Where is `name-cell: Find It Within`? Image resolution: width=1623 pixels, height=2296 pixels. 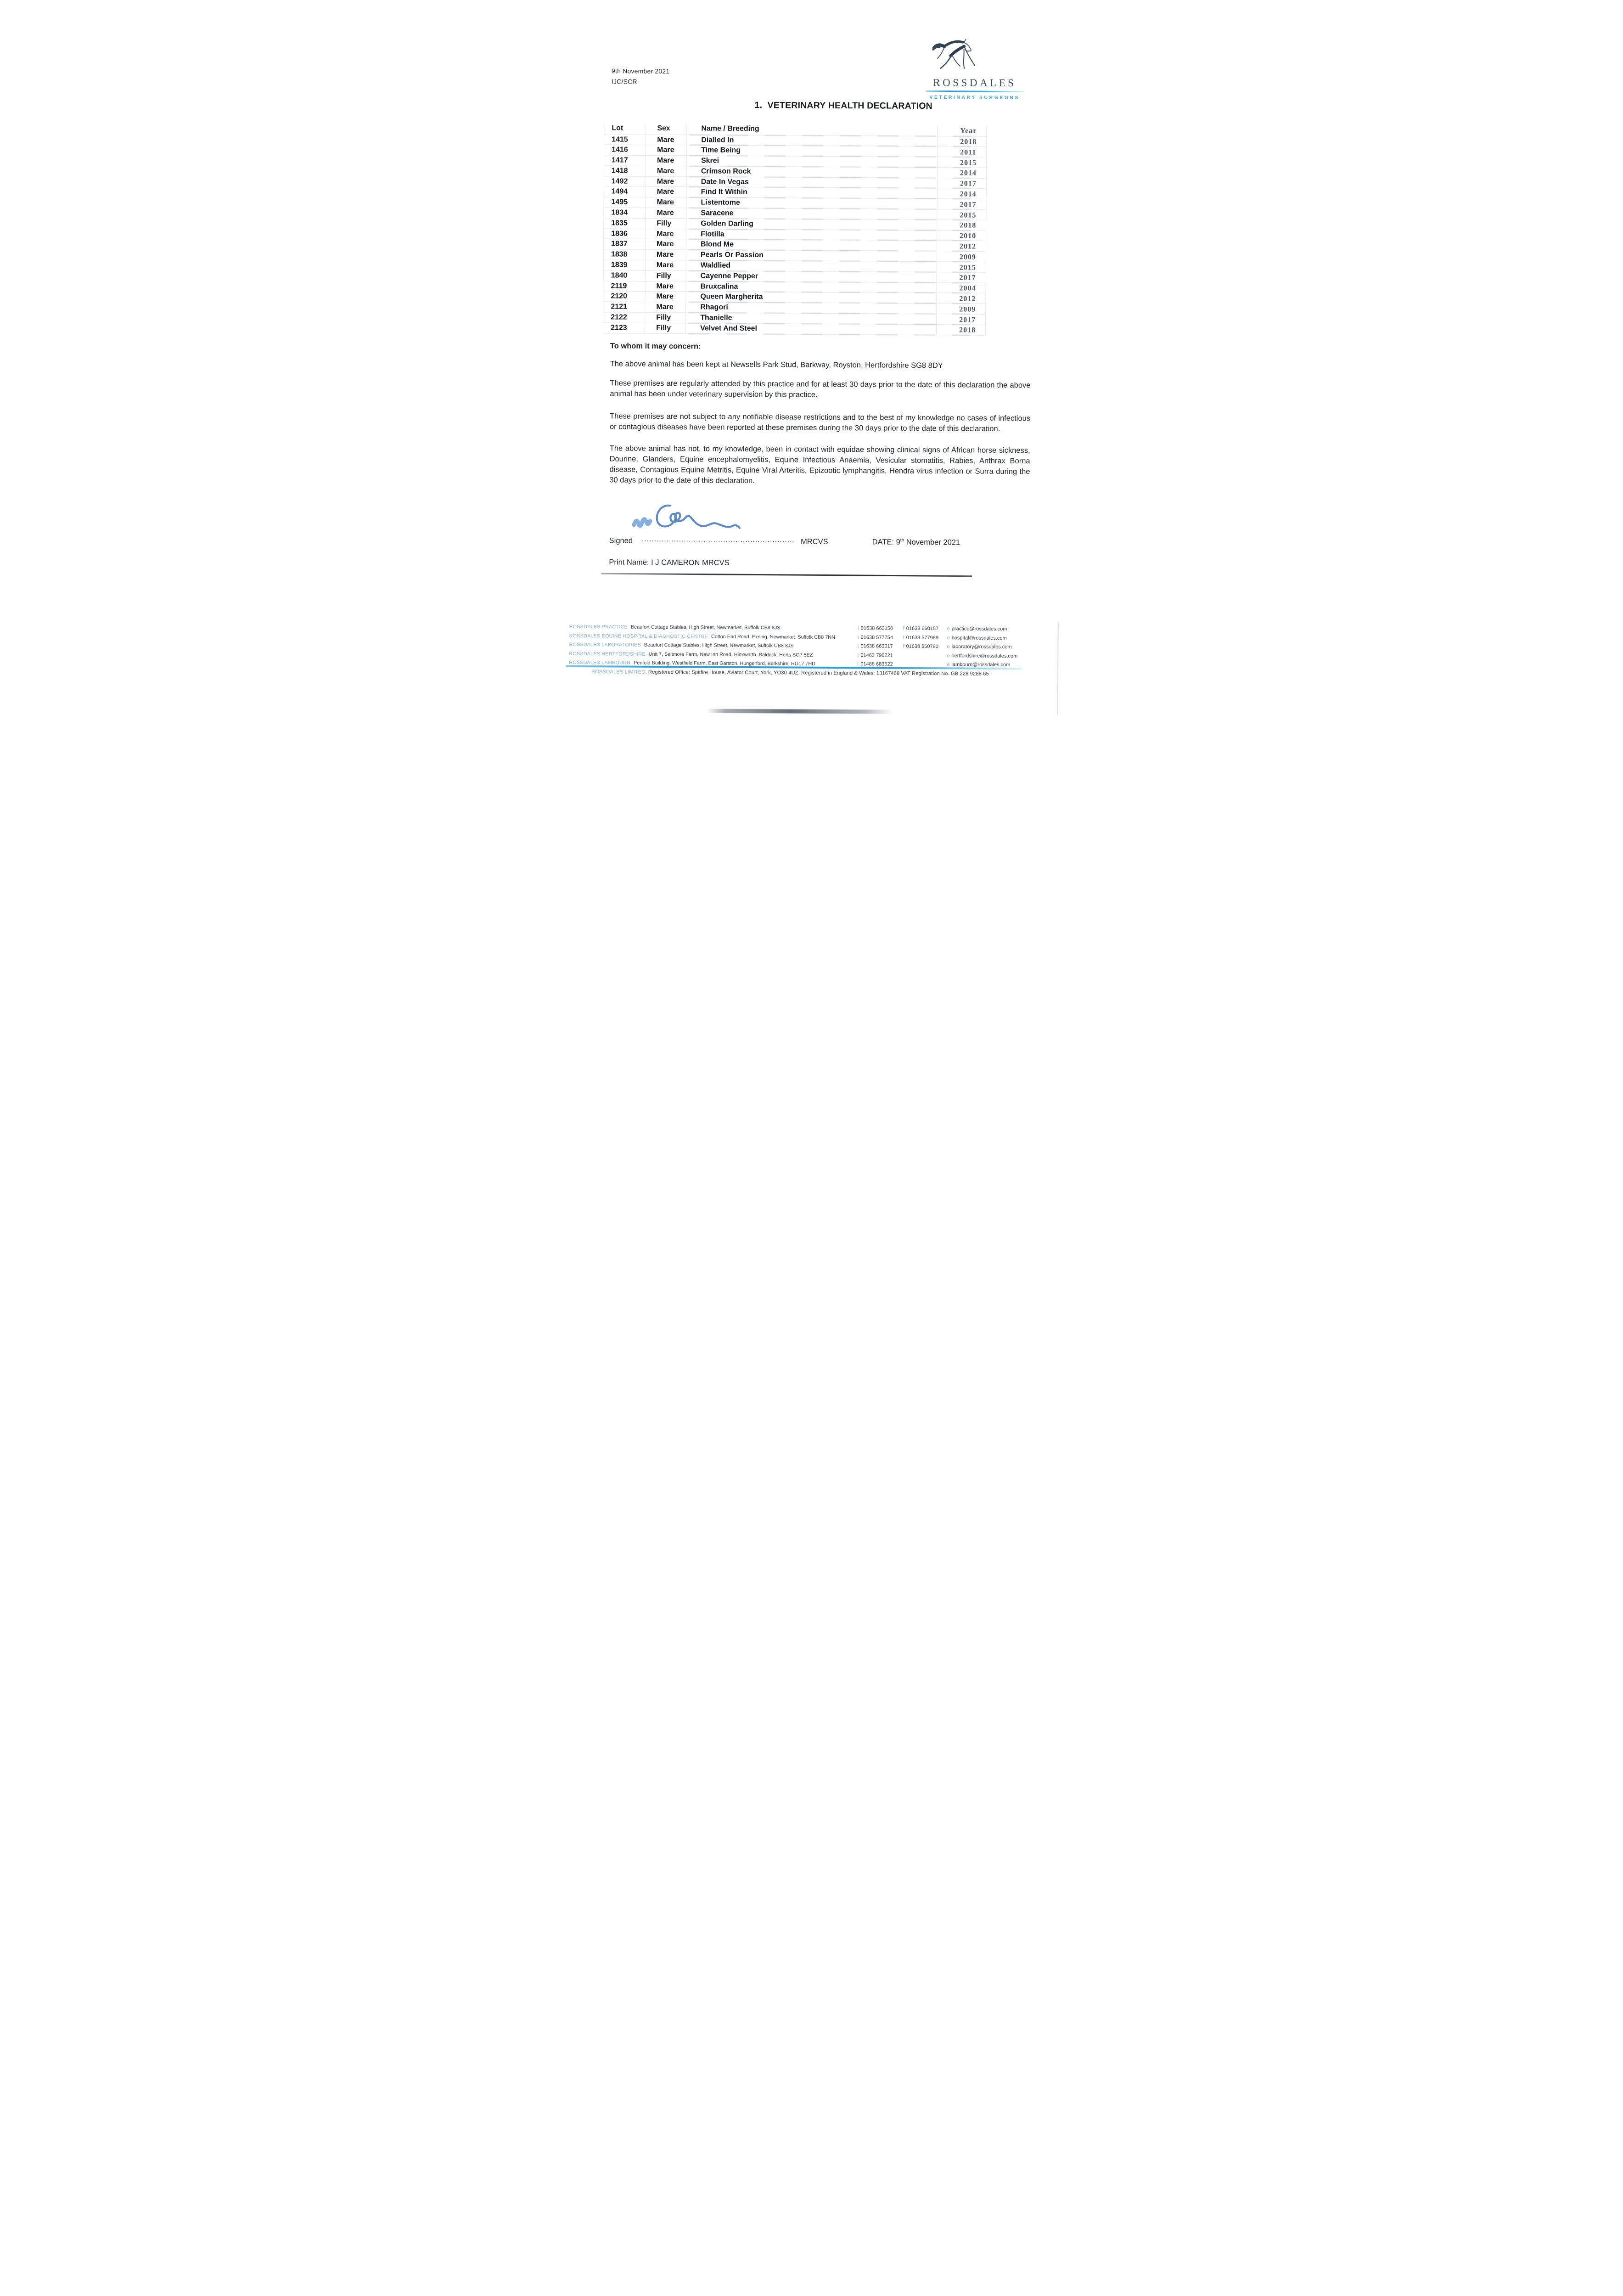
name-cell: Find It Within is located at coordinates (724, 193).